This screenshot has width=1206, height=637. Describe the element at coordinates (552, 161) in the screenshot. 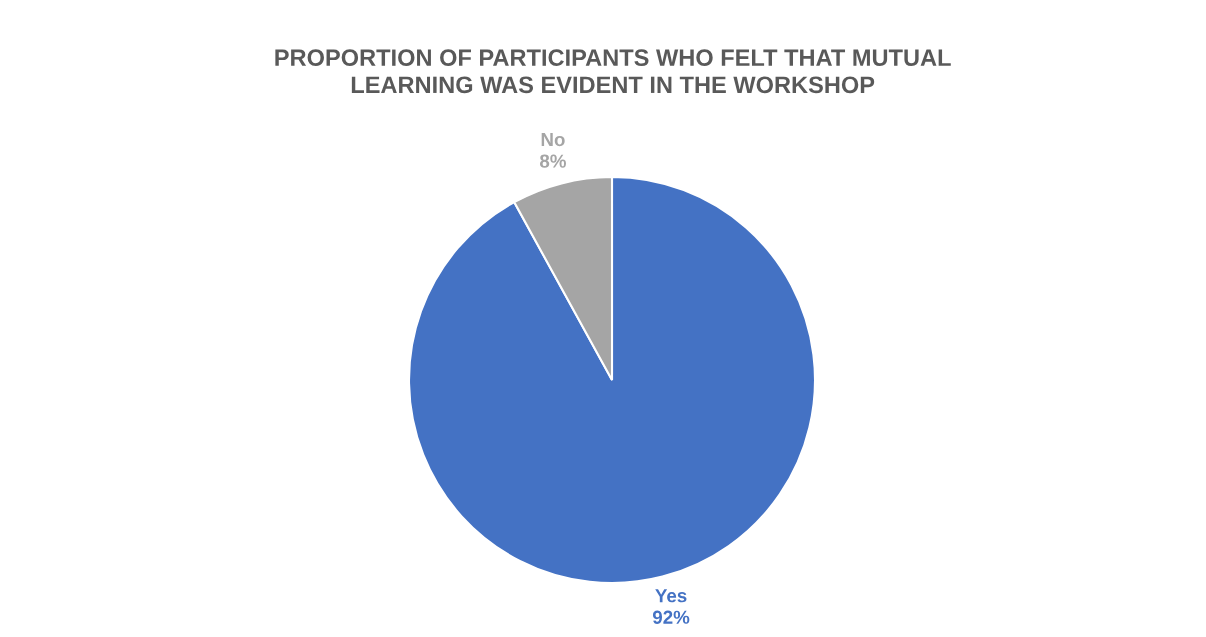

I see `data-label: 8%` at that location.